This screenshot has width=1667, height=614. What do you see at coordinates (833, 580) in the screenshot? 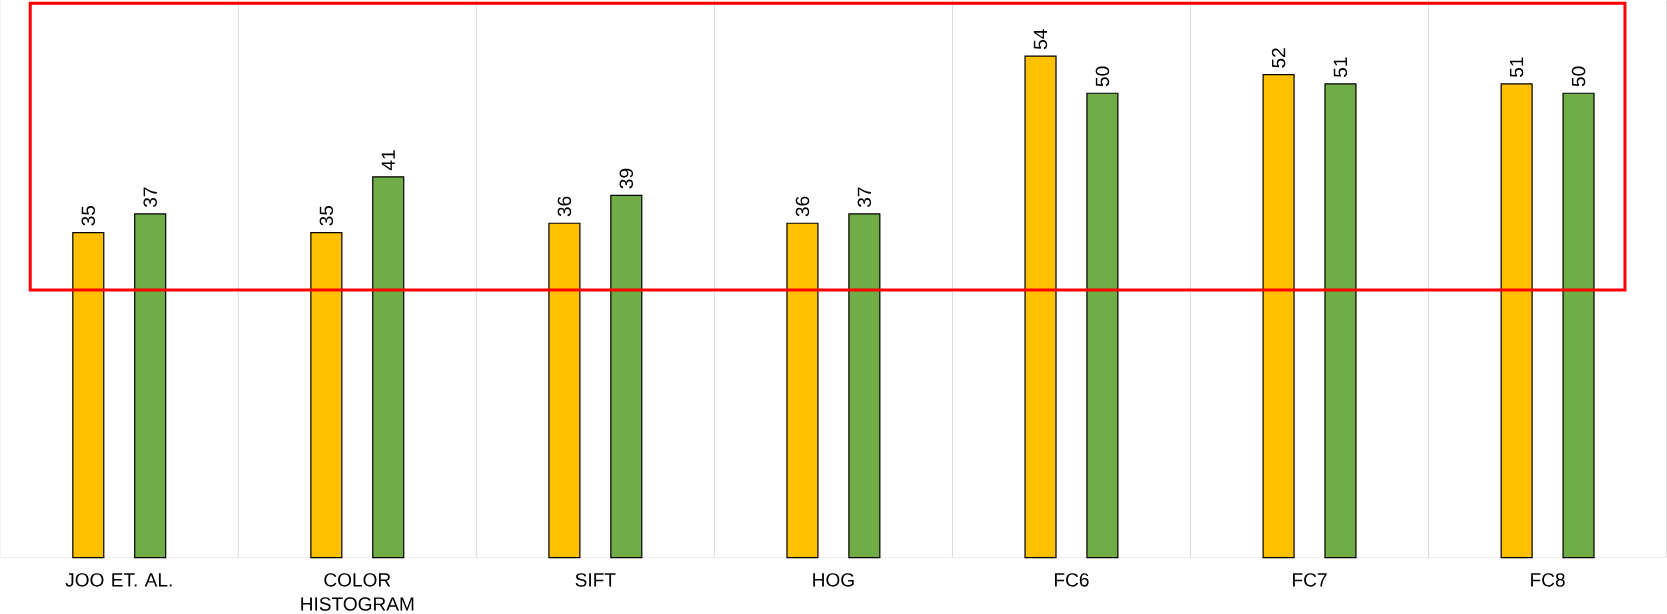
I see `x-tick-label: HOG` at bounding box center [833, 580].